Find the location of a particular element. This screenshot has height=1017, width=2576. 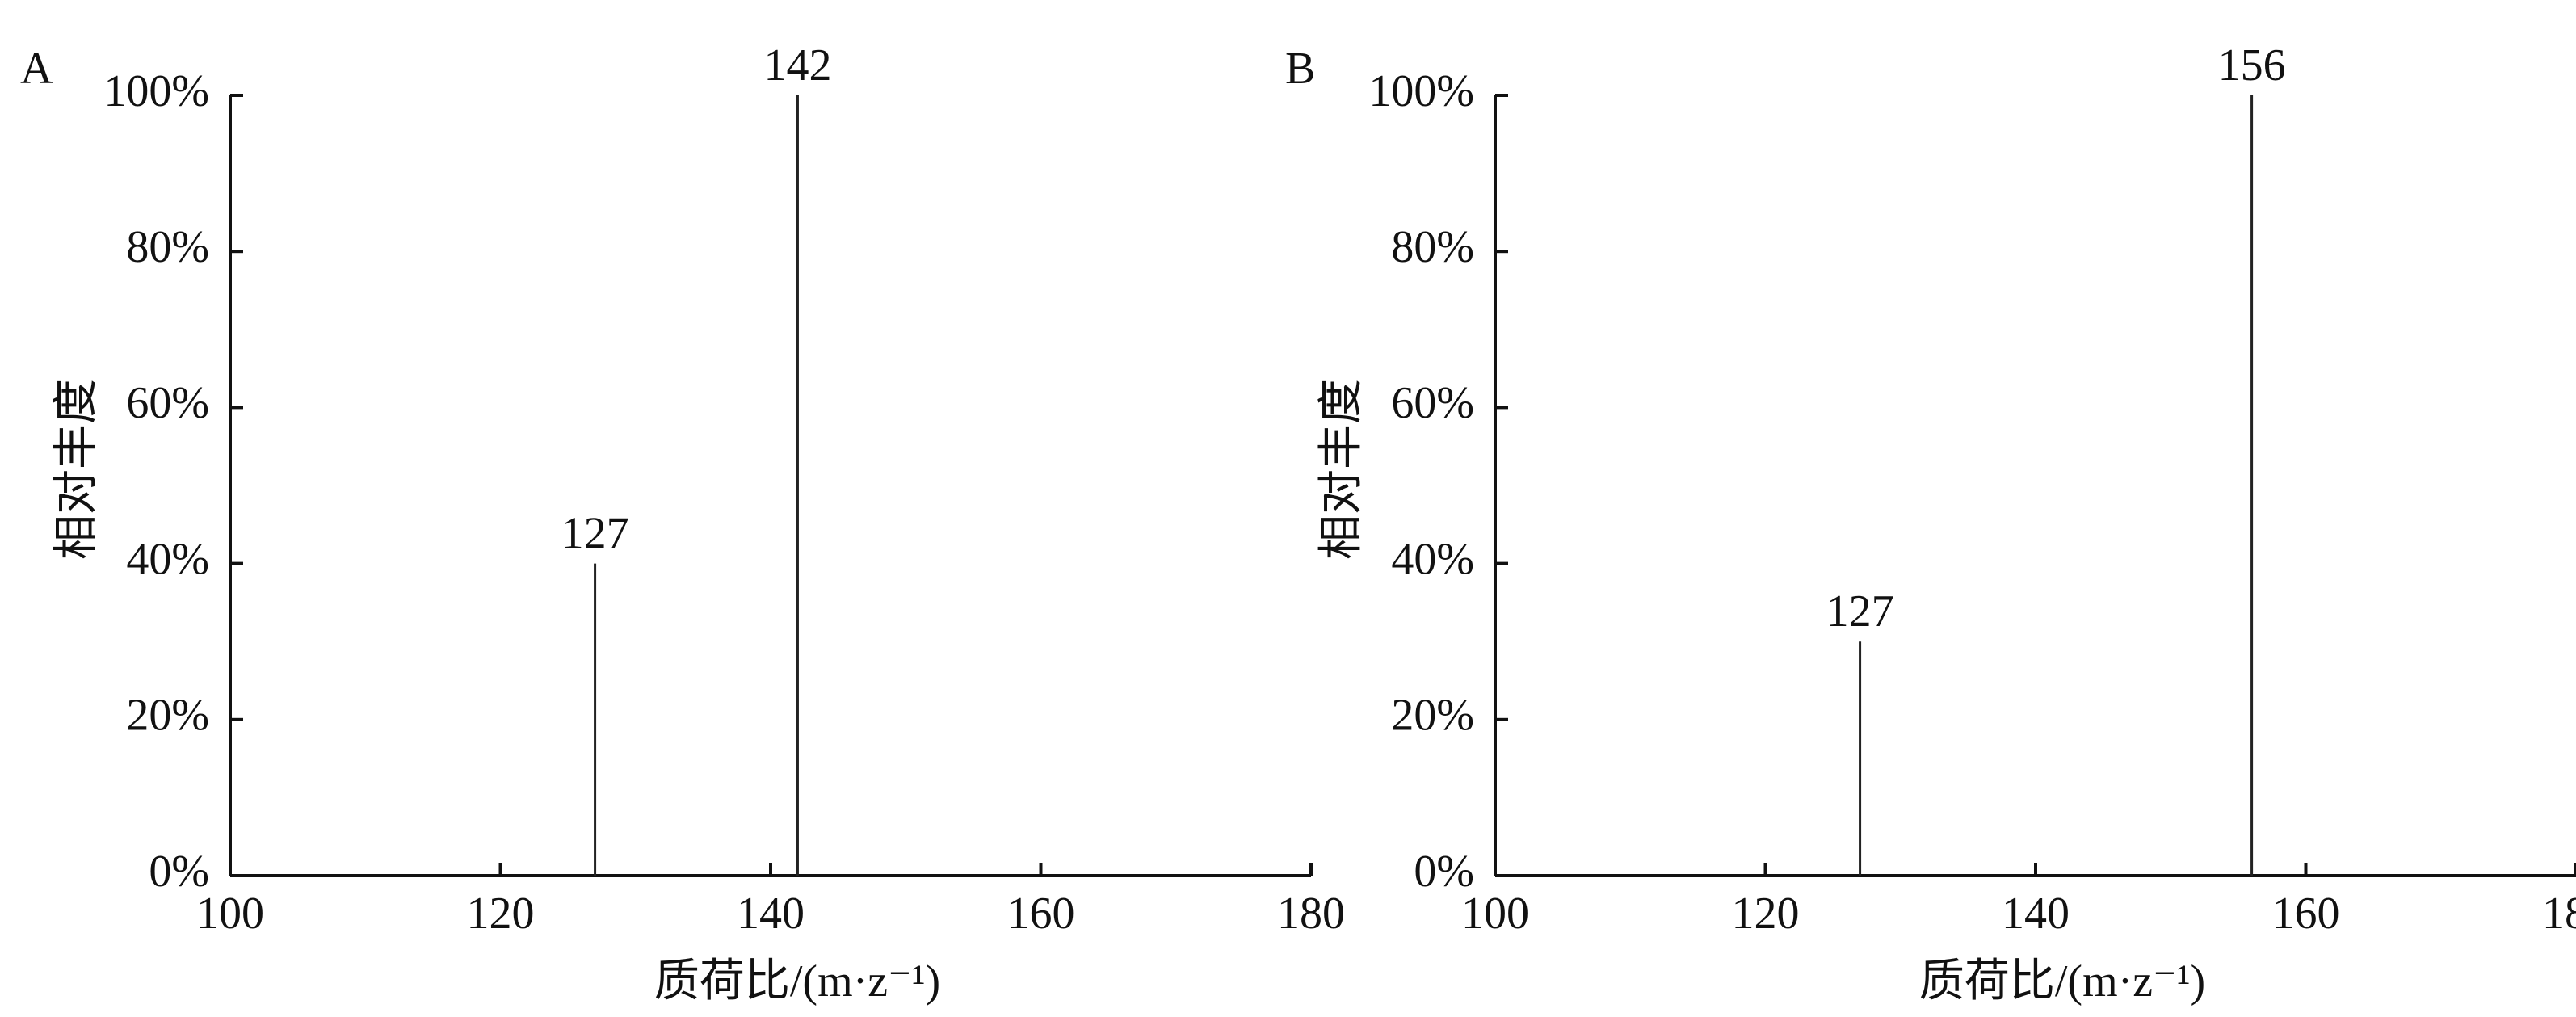

peak-label: 142 is located at coordinates (797, 65).